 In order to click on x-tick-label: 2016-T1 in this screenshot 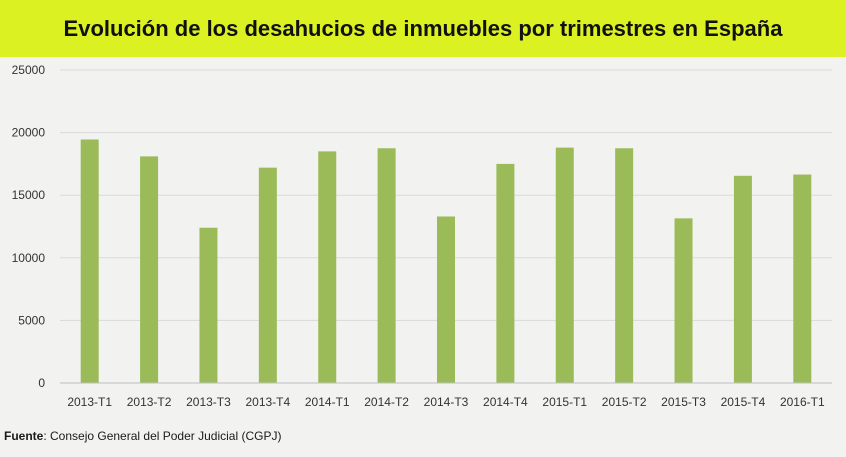, I will do `click(802, 402)`.